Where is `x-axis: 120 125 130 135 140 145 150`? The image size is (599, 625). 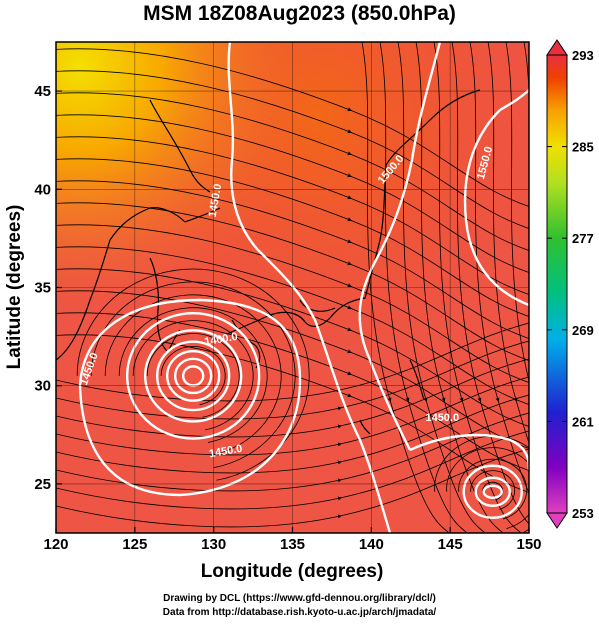
x-axis: 120 125 130 135 140 145 150 is located at coordinates (292, 540).